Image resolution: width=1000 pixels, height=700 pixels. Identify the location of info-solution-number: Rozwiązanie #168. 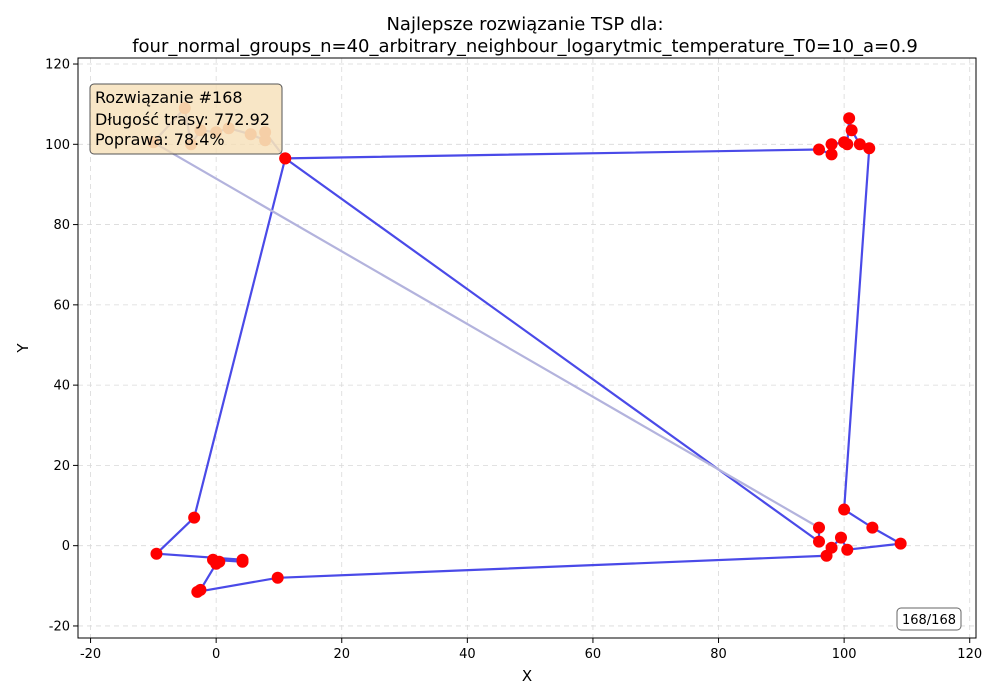
(169, 97).